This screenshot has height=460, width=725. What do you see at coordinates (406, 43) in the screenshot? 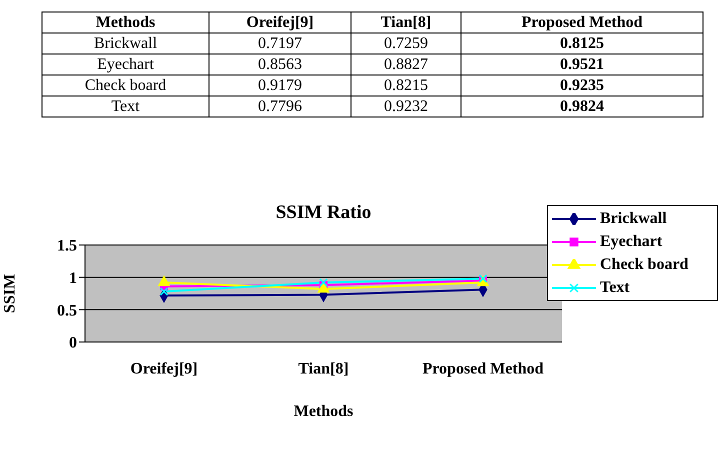
I see `data-label: 0.7259` at bounding box center [406, 43].